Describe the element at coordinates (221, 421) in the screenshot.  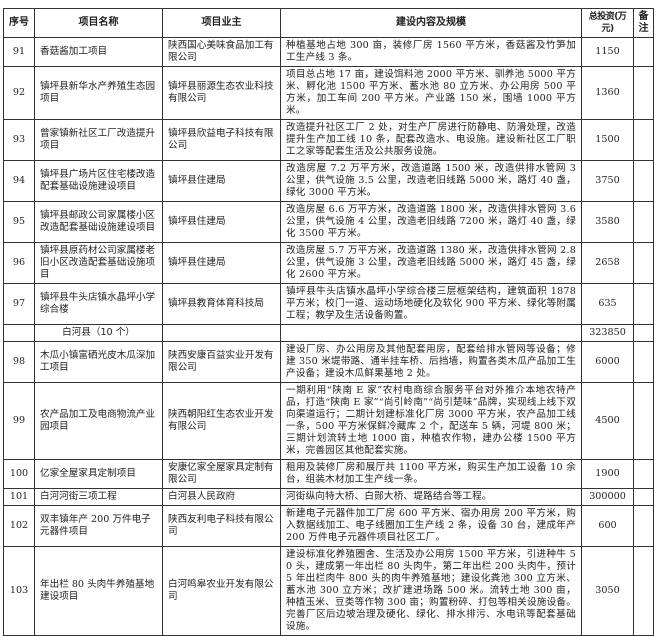
I see `cell-owner: 陕西朝阳红生态农业开发有限公司` at that location.